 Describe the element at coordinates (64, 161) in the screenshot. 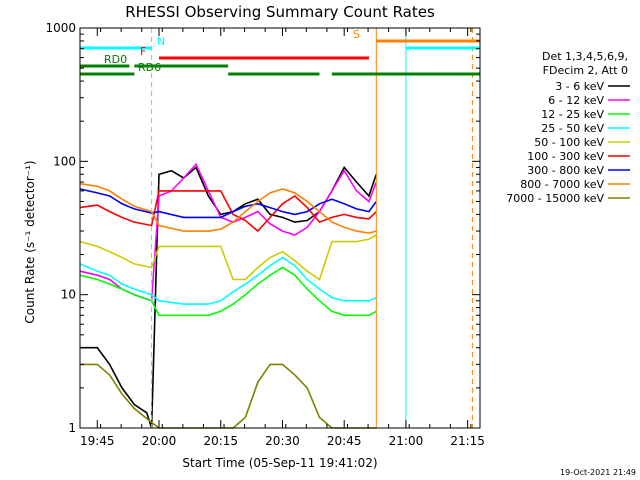

I see `y-tick-label-2: 100` at that location.